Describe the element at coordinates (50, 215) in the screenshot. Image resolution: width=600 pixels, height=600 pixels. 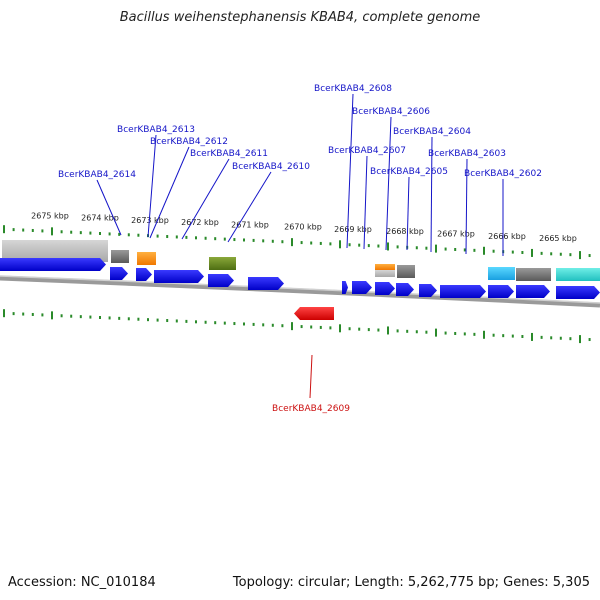
I see `kbp-tick-label: 2675 kbp` at that location.